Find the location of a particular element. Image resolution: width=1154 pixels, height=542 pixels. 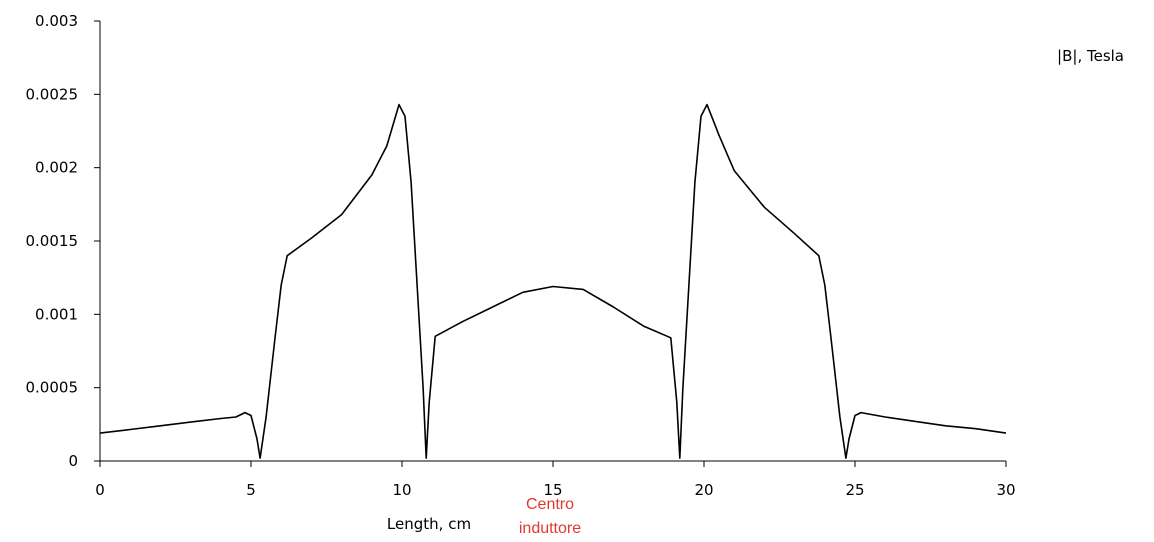

x-axis-label: Length, cm is located at coordinates (429, 524).